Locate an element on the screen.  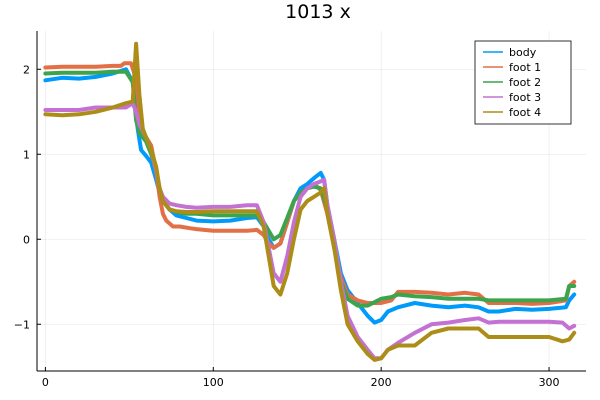
legend-label: foot 3 is located at coordinates (525, 97).